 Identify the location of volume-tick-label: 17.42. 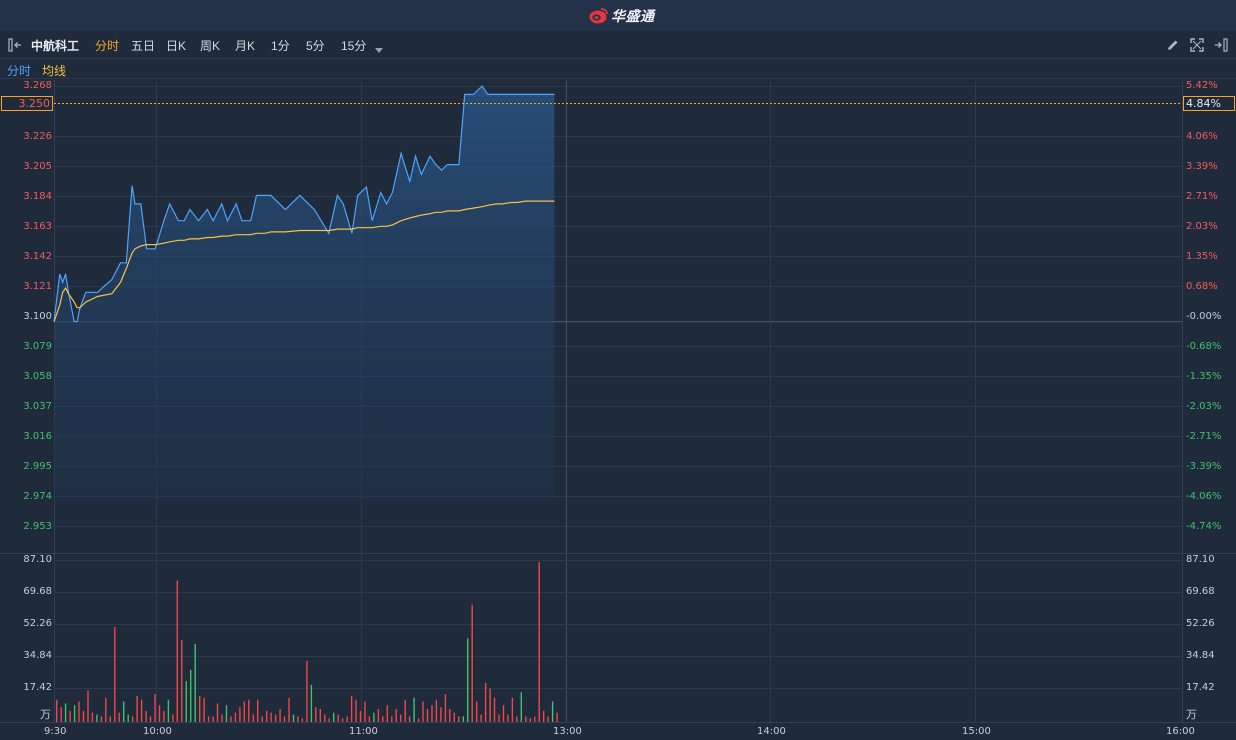
(37, 687).